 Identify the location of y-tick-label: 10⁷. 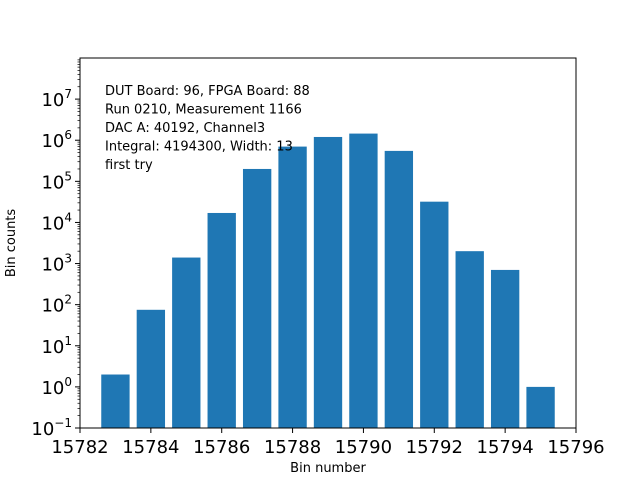
(56, 99).